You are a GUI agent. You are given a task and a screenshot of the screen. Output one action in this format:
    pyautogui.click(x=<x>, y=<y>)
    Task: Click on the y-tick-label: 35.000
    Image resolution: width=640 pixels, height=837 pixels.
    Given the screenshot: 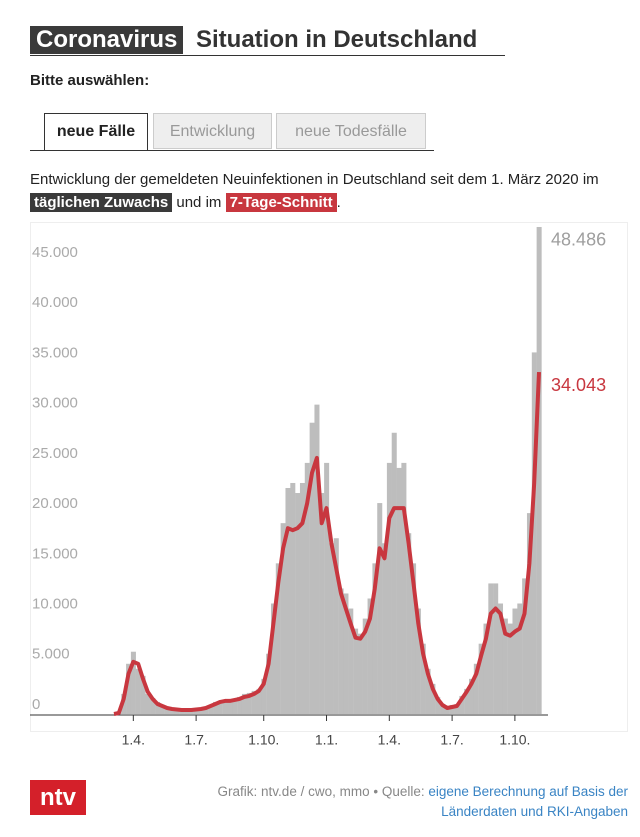 What is the action you would take?
    pyautogui.click(x=55, y=352)
    